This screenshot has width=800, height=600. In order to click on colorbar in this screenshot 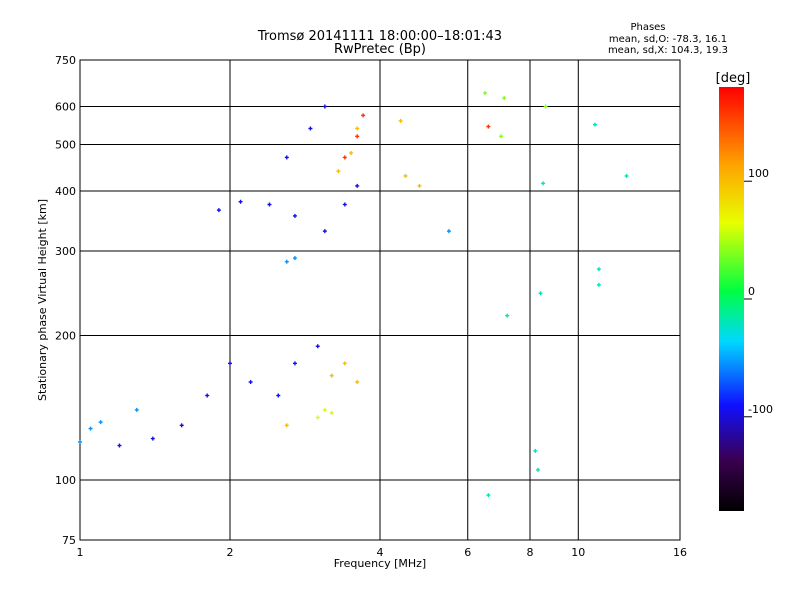, I will do `click(731, 299)`.